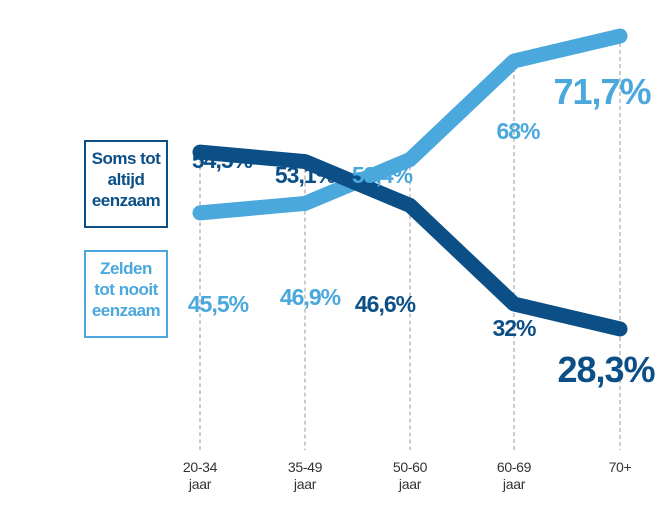  Describe the element at coordinates (305, 467) in the screenshot. I see `x-tick-label-1-0: 35-49` at that location.